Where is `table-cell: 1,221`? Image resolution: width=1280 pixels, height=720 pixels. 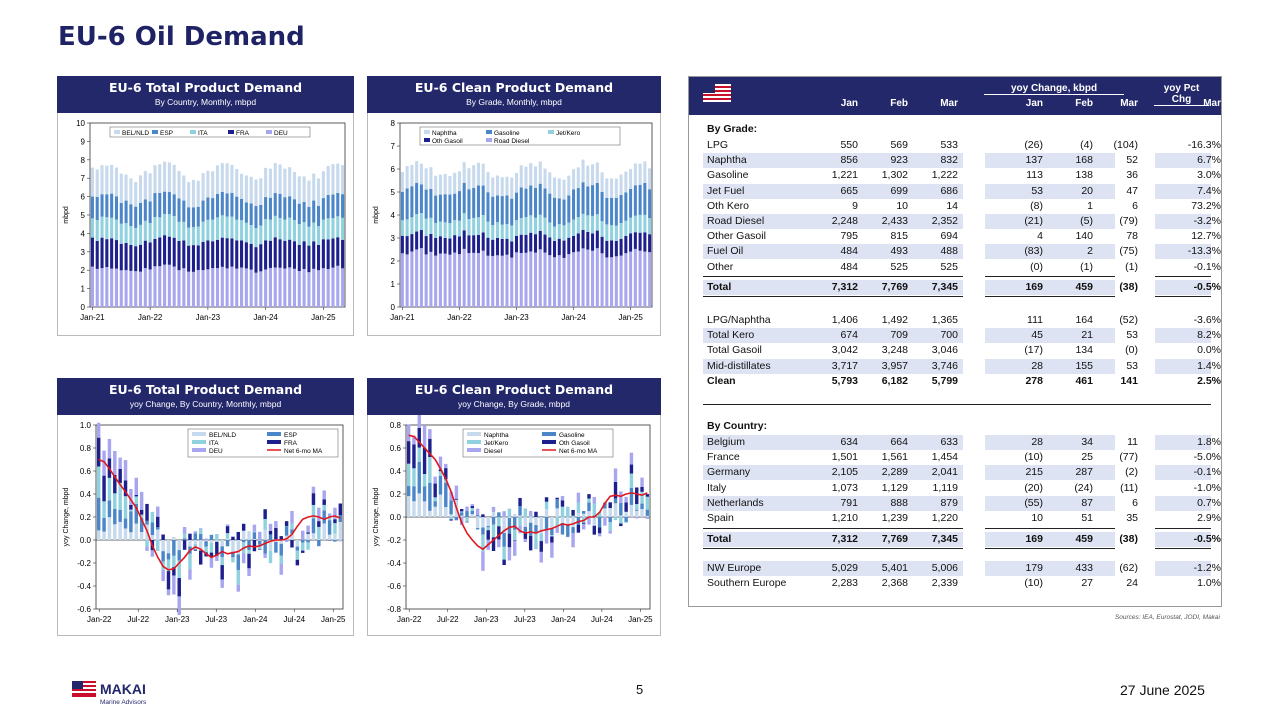 table-cell: 1,221 is located at coordinates (844, 175).